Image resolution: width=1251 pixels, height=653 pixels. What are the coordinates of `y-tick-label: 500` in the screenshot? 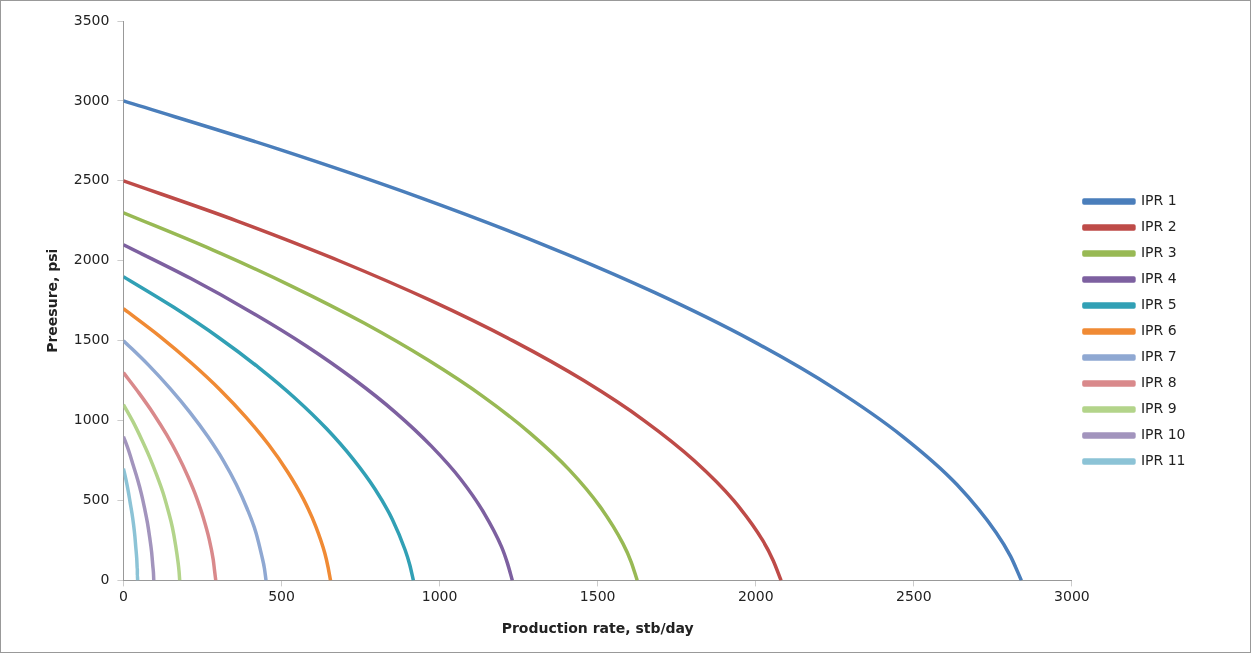 It's located at (96, 499).